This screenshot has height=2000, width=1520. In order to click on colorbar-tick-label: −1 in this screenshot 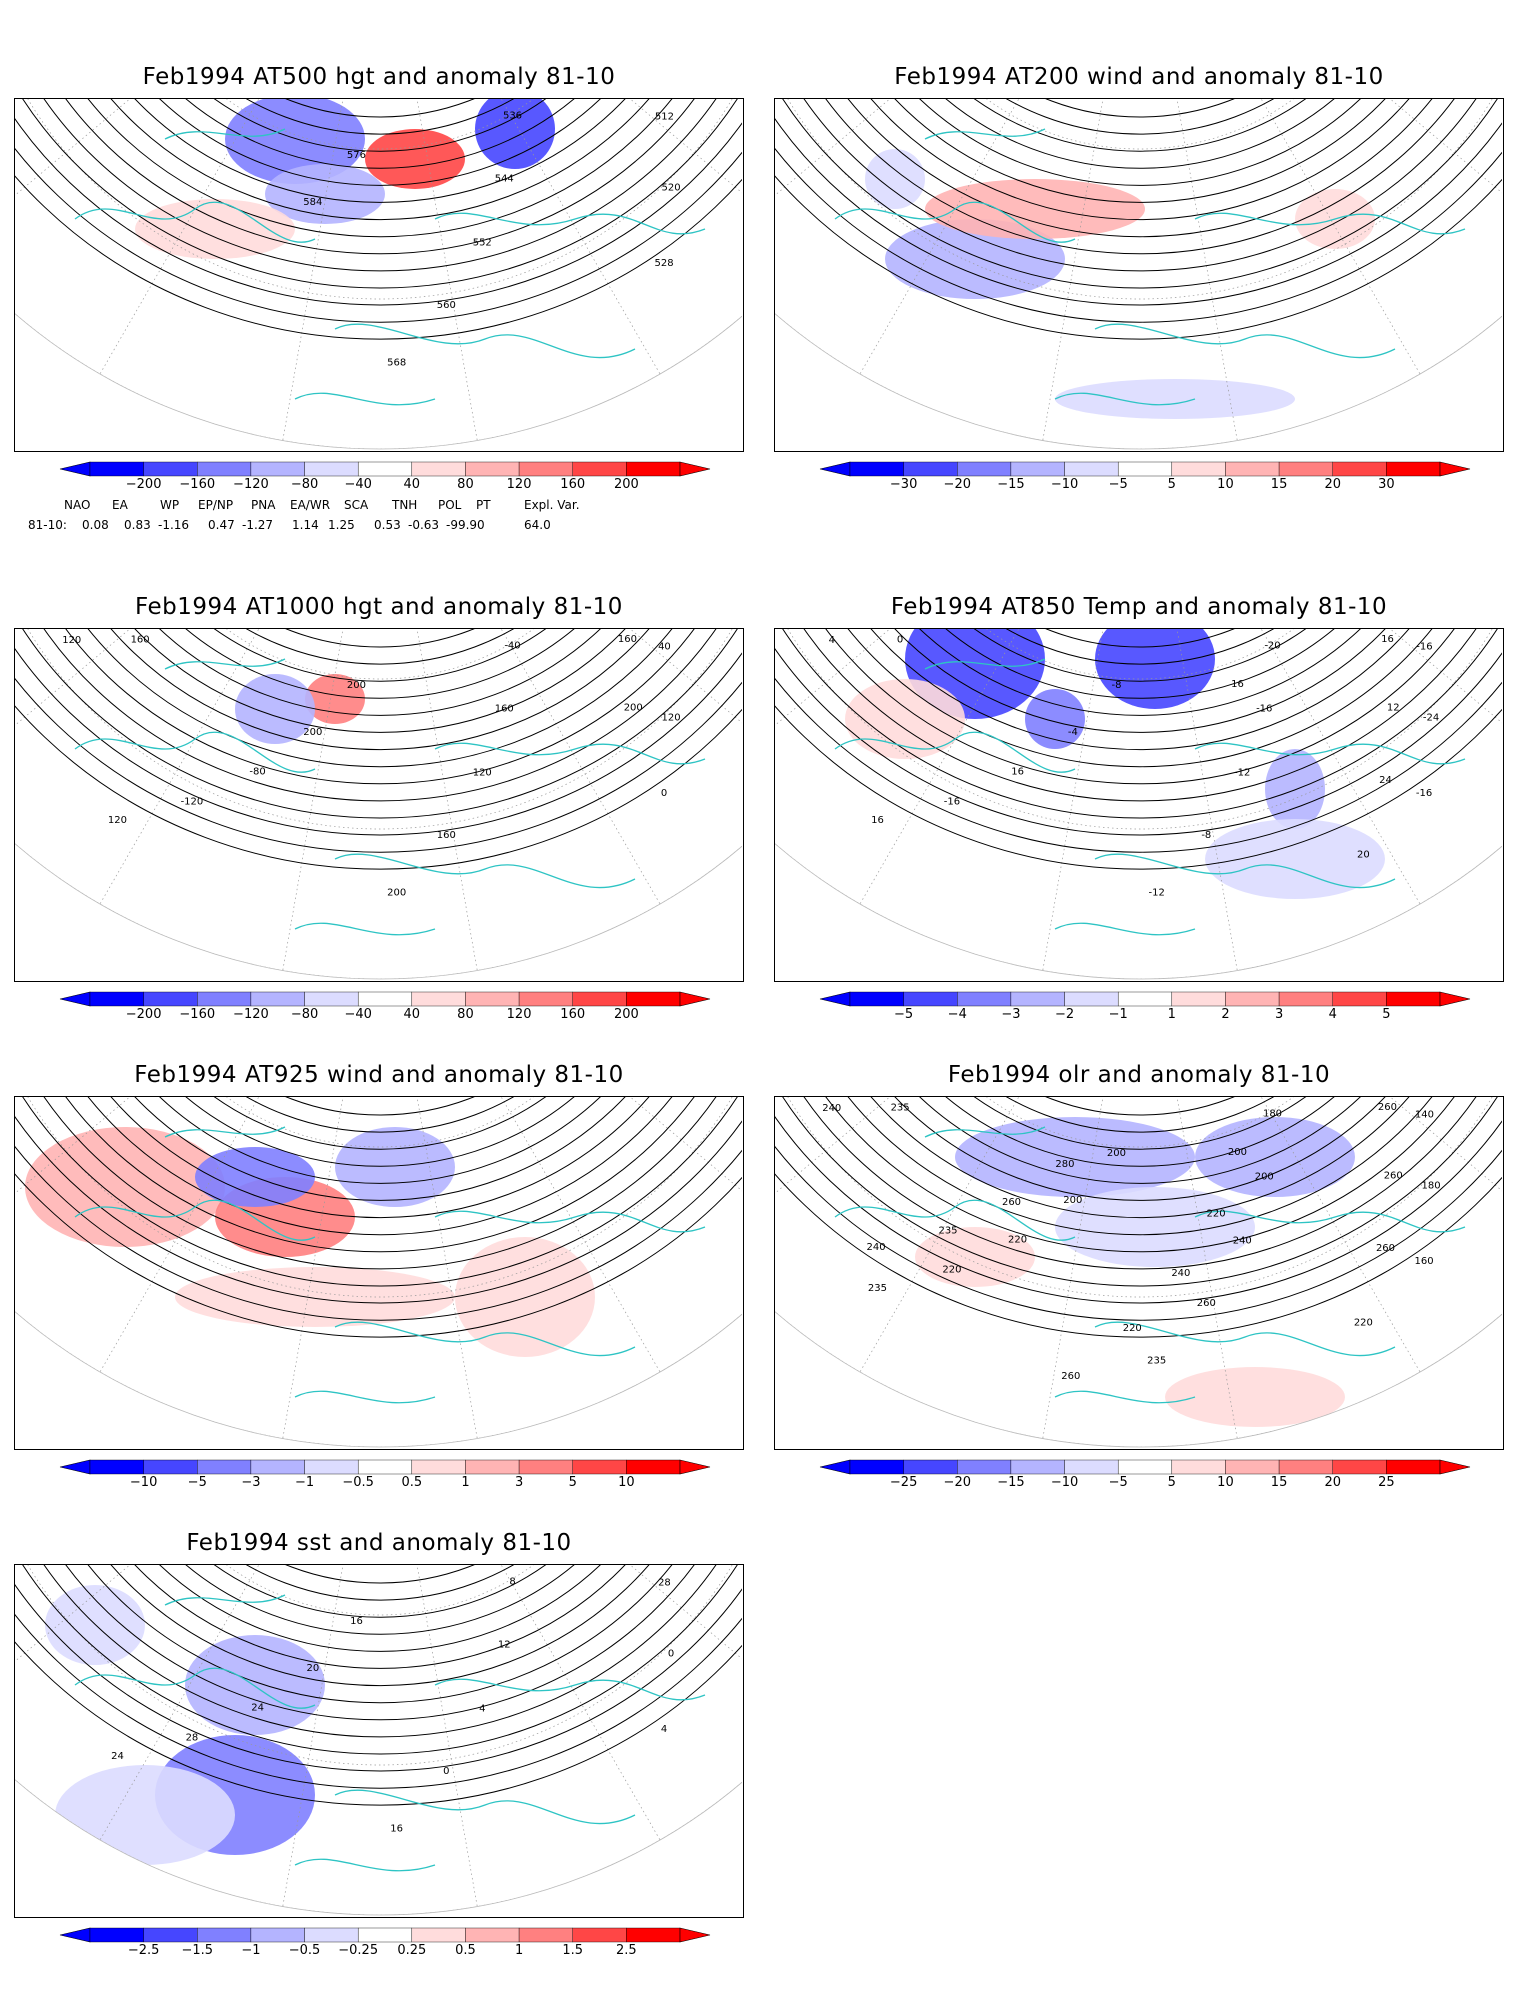, I will do `click(304, 1482)`.